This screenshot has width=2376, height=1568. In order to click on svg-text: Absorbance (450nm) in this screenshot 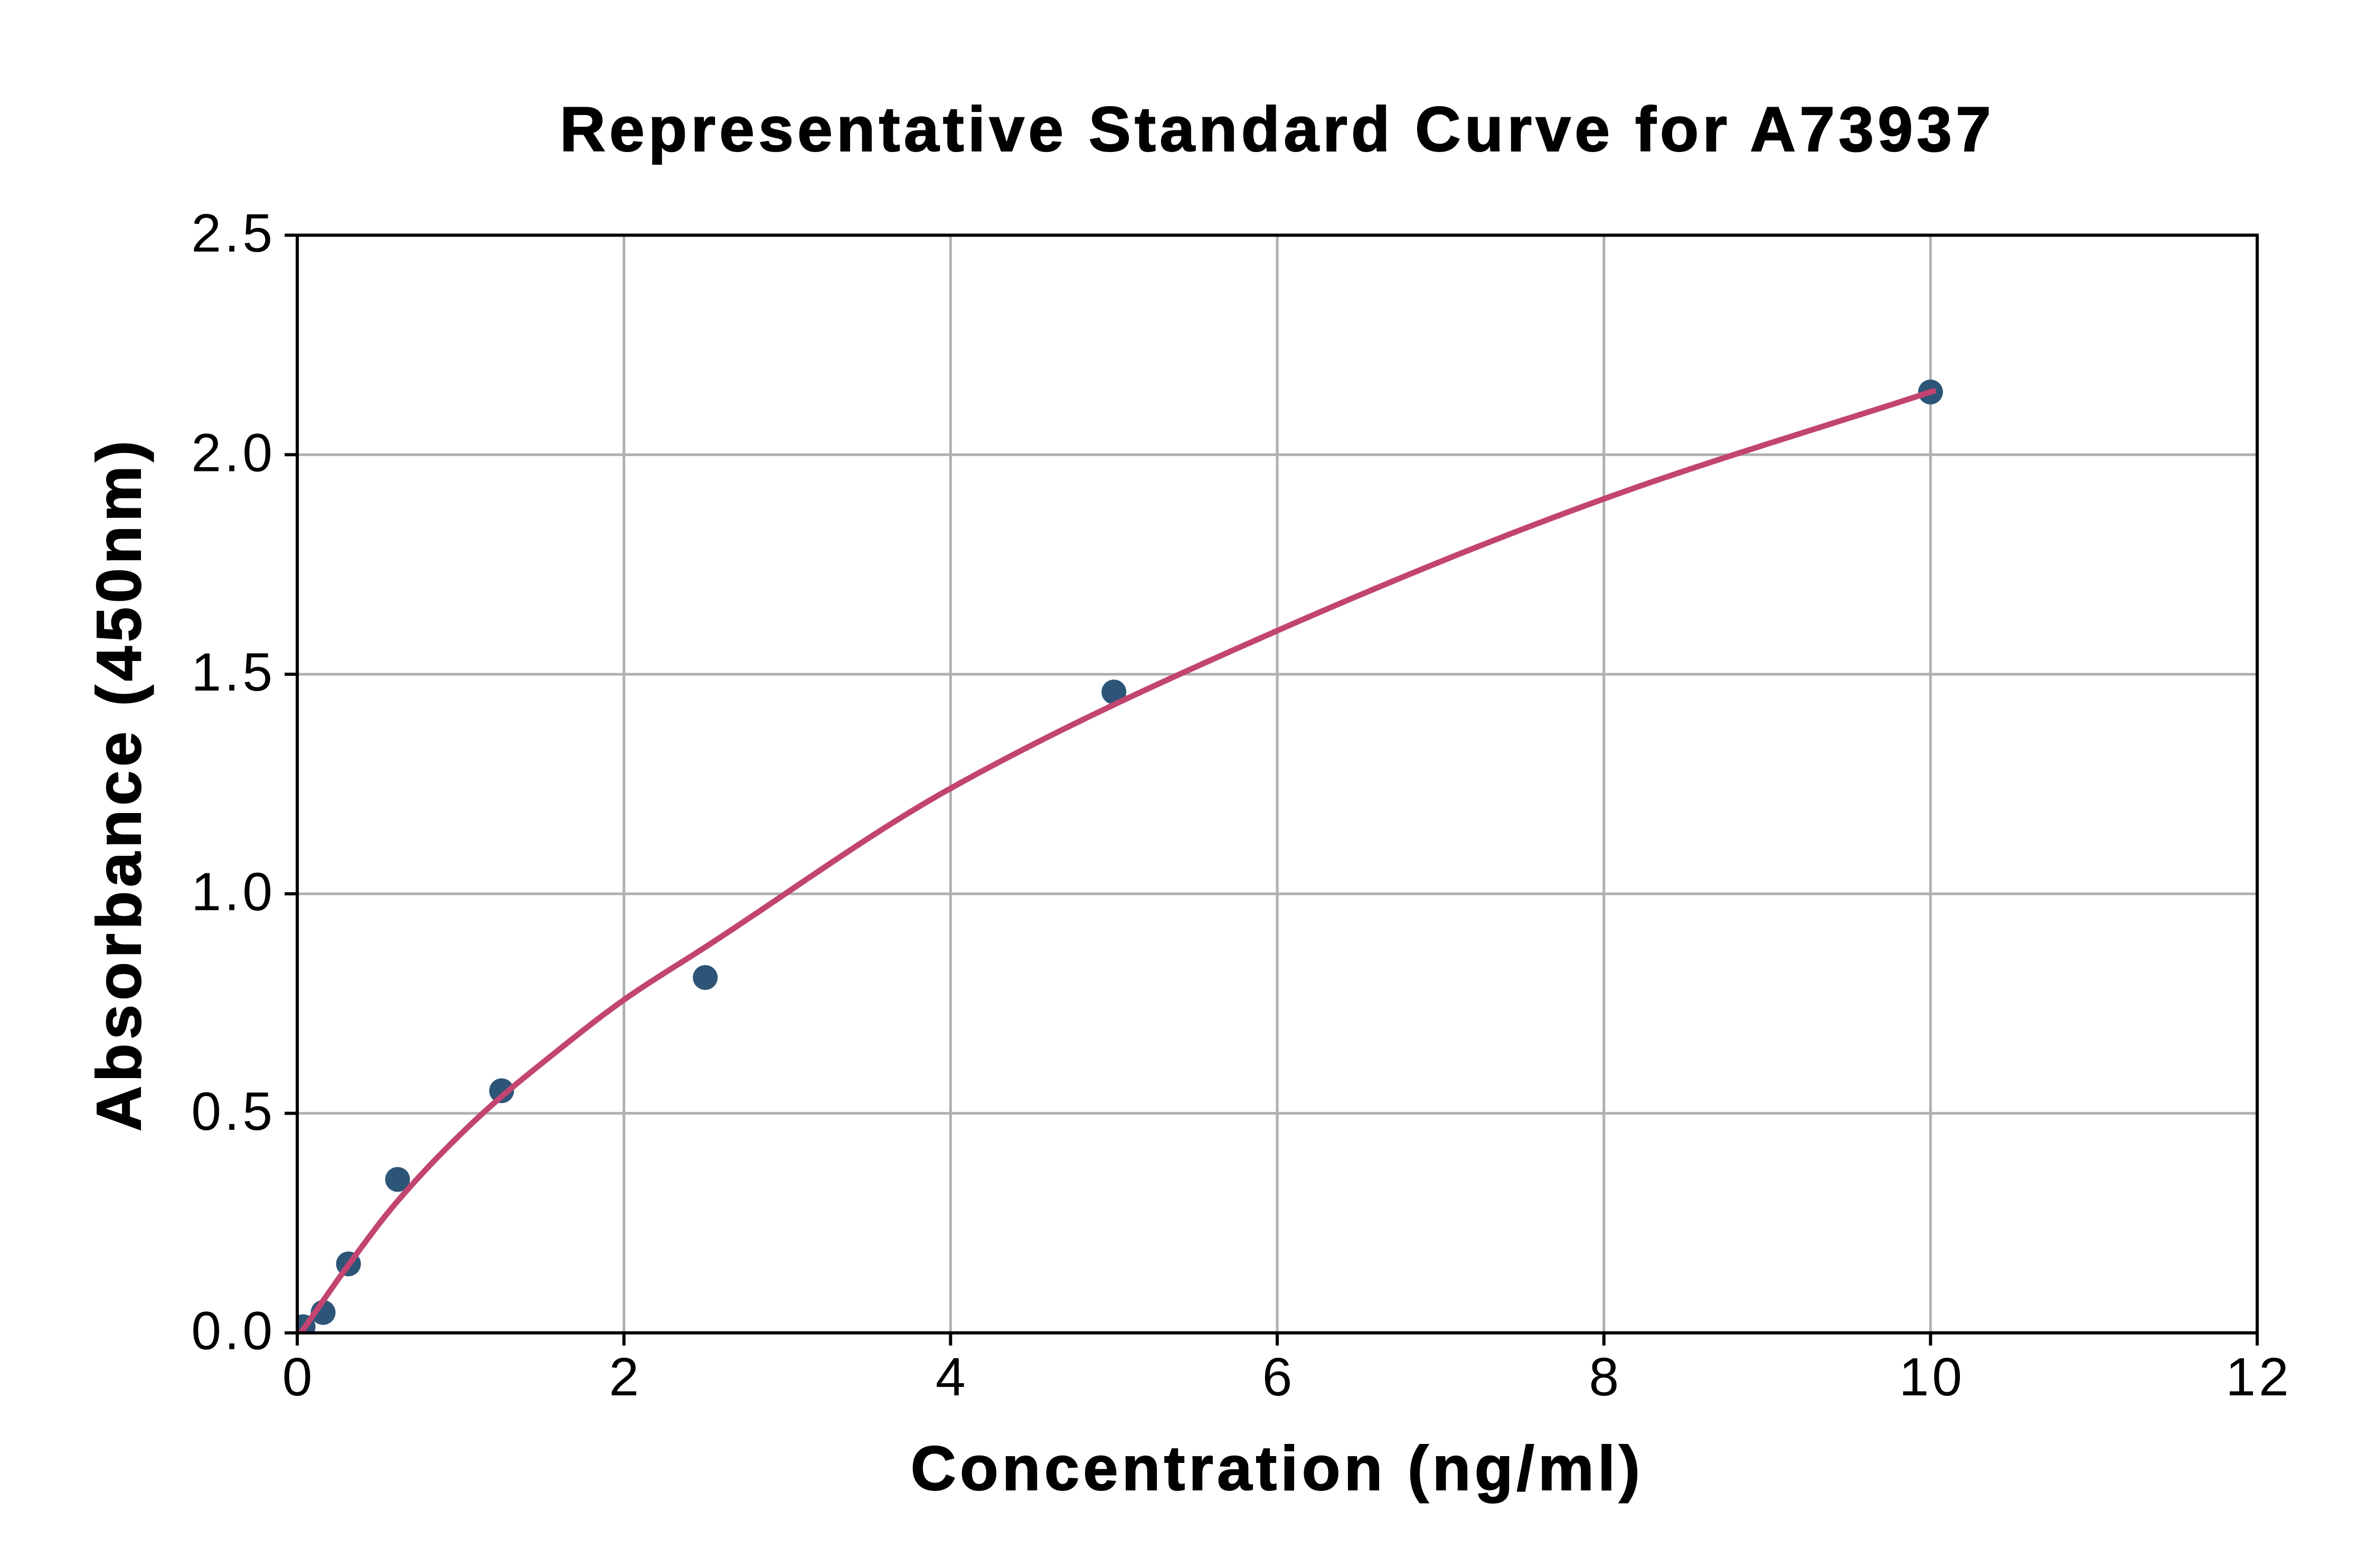, I will do `click(119, 784)`.